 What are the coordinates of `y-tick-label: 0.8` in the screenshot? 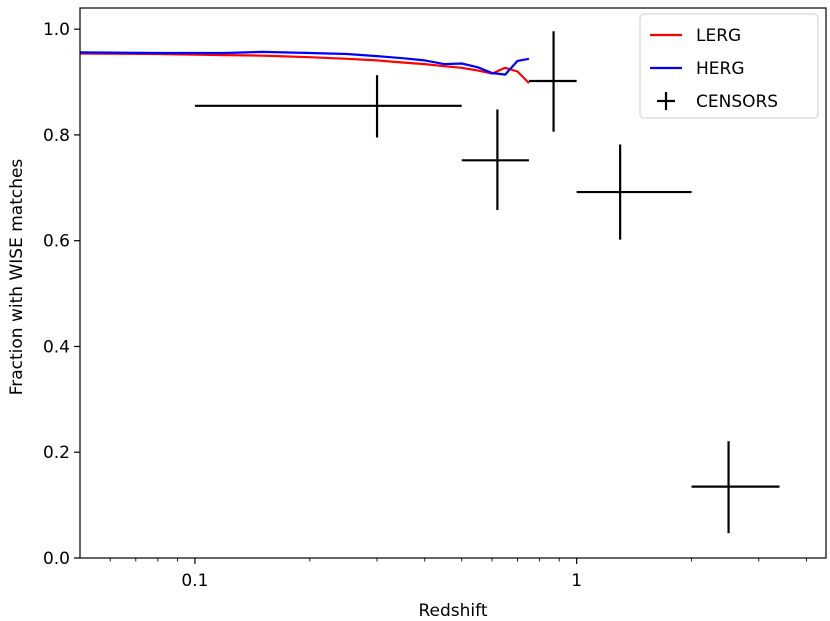 It's located at (56, 136).